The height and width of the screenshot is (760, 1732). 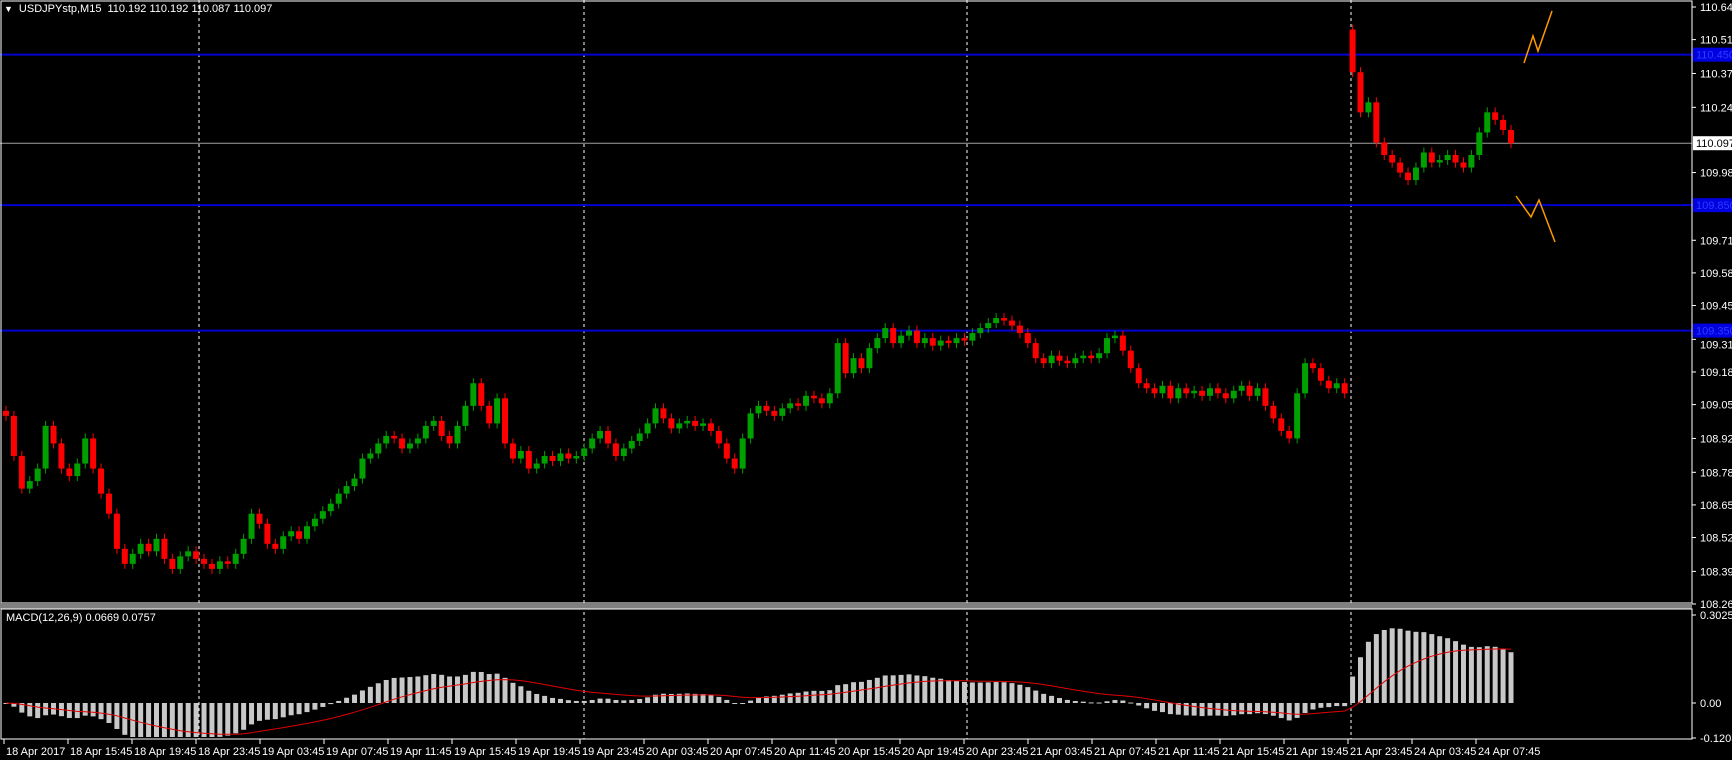 I want to click on price-tick-label: 109.580, so click(x=1716, y=274).